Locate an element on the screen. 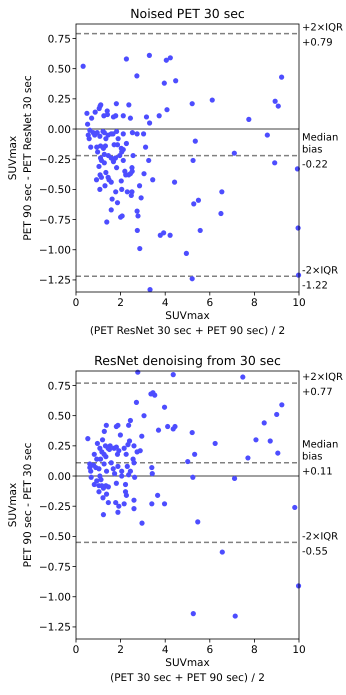 Image resolution: width=346 pixels, height=695 pixels. chart-title: Noised PET 30 sec is located at coordinates (187, 13).